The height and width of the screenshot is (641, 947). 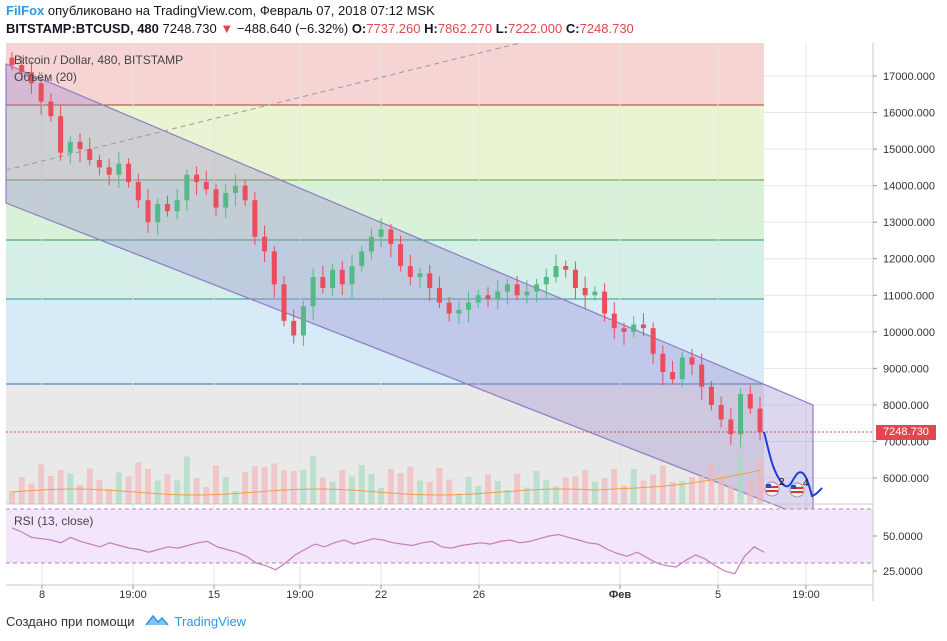 What do you see at coordinates (898, 554) in the screenshot?
I see `rsi-axis: 50.0000 25.0000` at bounding box center [898, 554].